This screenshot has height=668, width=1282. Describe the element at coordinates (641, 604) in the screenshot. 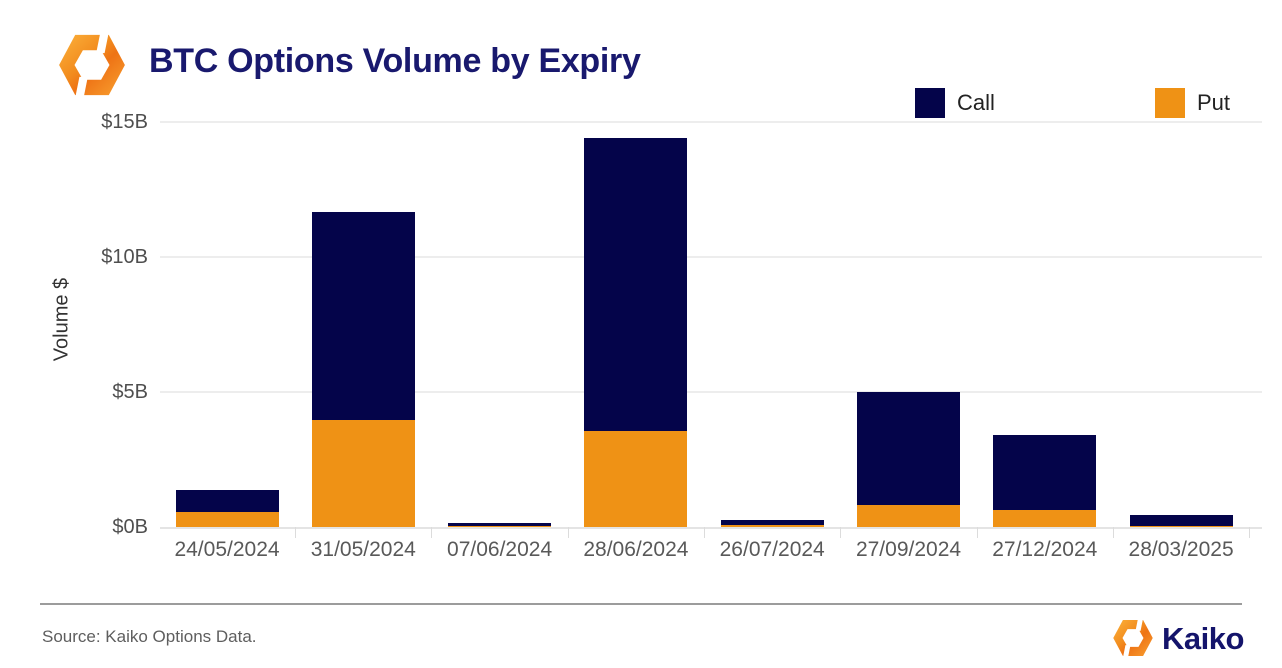

I see `footer-divider` at that location.